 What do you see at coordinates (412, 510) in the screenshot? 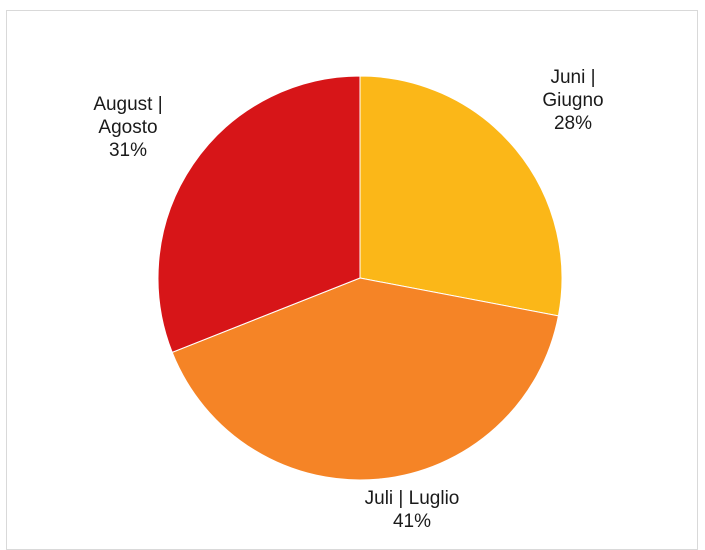
I see `label-juli: Juli | Luglio 41%` at bounding box center [412, 510].